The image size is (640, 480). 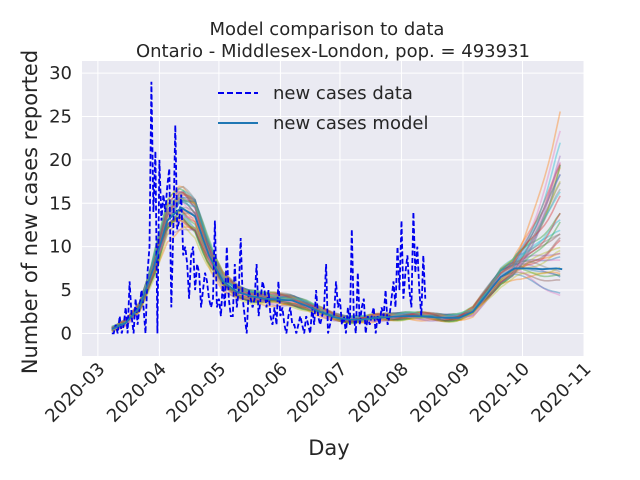 I want to click on y-tick-label: 15, so click(x=60, y=203).